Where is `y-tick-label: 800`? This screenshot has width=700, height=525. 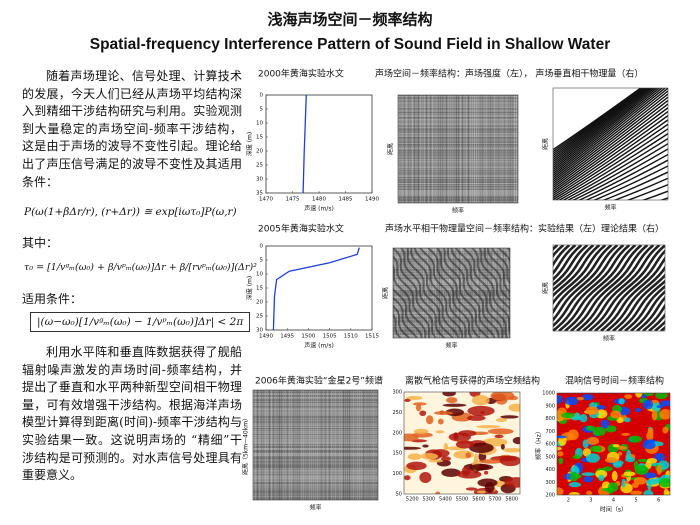
y-tick-label: 800 is located at coordinates (550, 419).